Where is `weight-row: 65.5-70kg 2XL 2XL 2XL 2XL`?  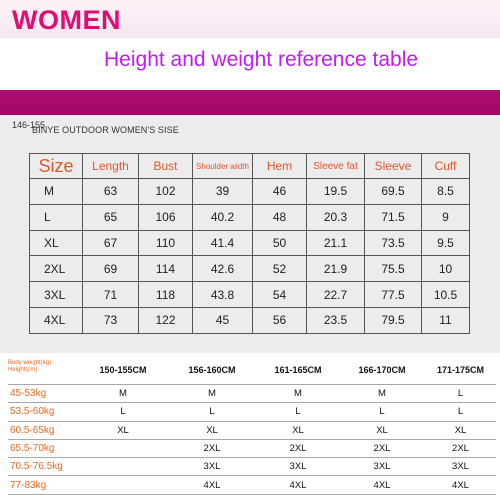 weight-row: 65.5-70kg 2XL 2XL 2XL 2XL is located at coordinates (252, 449).